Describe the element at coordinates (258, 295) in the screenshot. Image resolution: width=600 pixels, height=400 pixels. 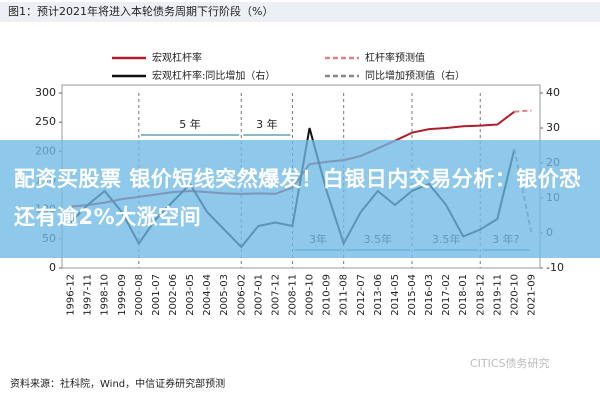
I see `x-tick-label: 2007-01` at that location.